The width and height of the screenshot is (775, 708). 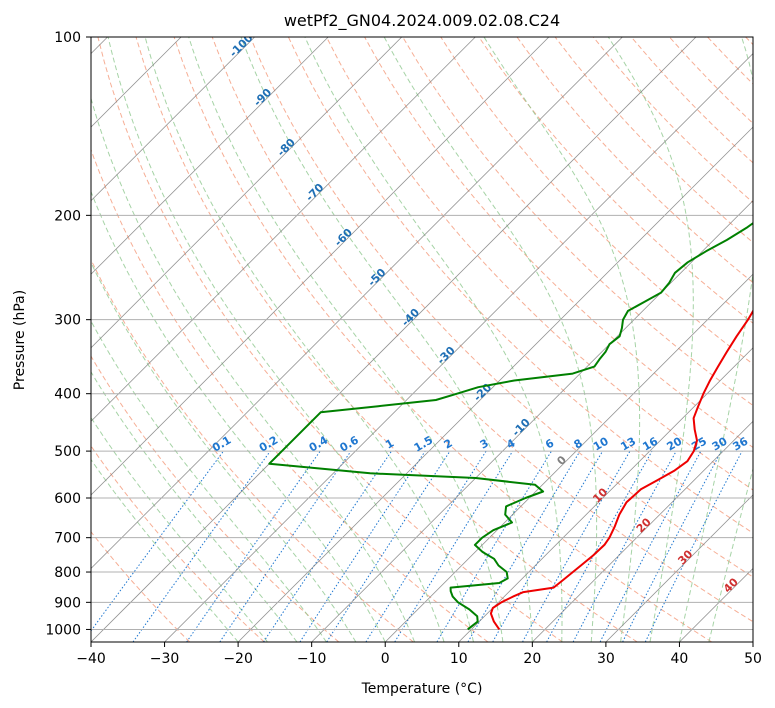 What do you see at coordinates (731, 585) in the screenshot?
I see `isotherm-label: 40` at bounding box center [731, 585].